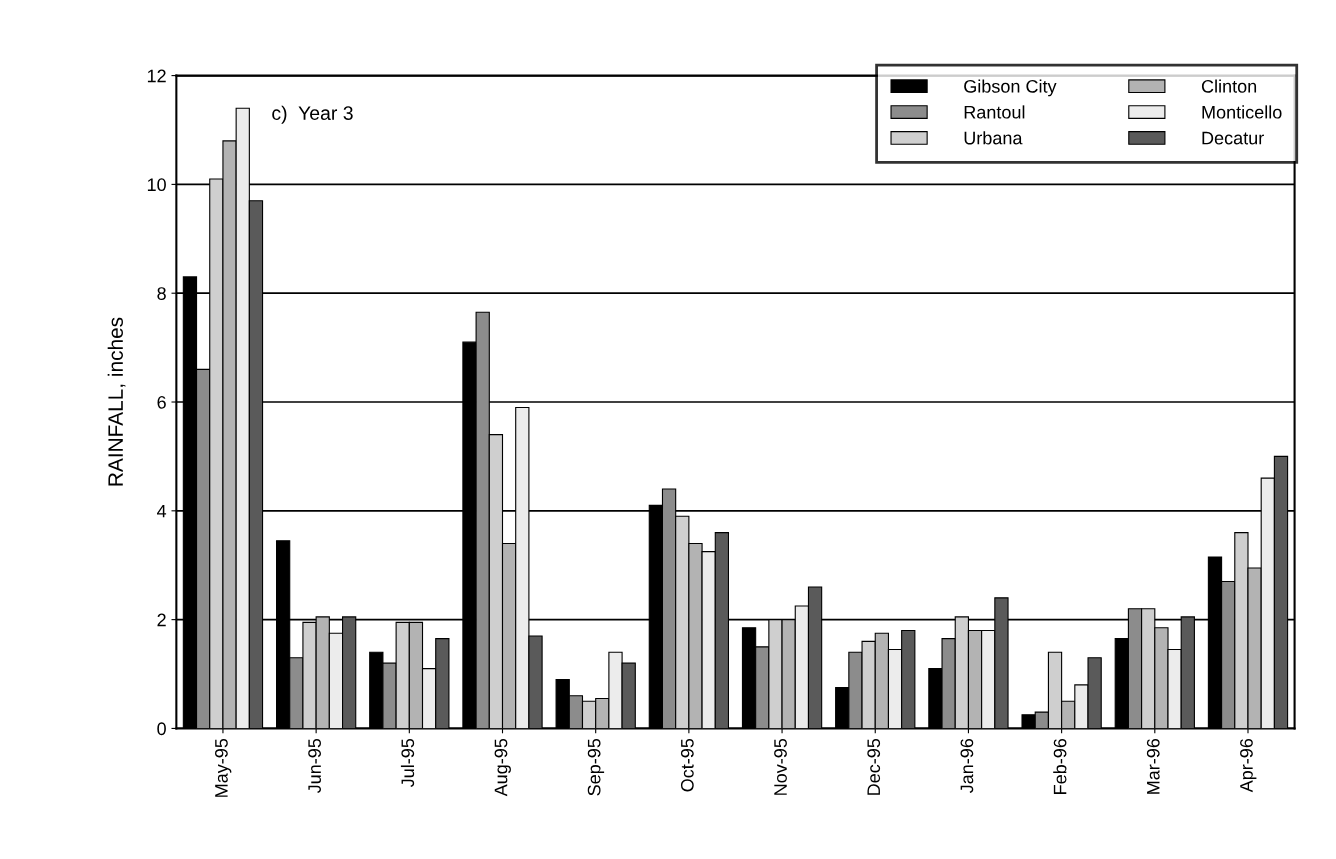 The image size is (1336, 859). I want to click on legend-label: Clinton, so click(1229, 86).